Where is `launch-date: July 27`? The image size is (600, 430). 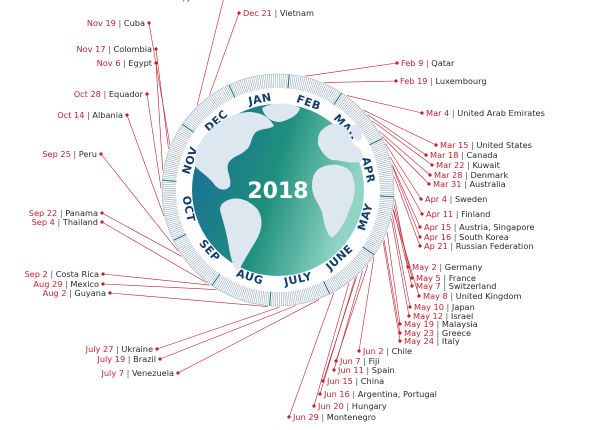 launch-date: July 27 is located at coordinates (99, 349).